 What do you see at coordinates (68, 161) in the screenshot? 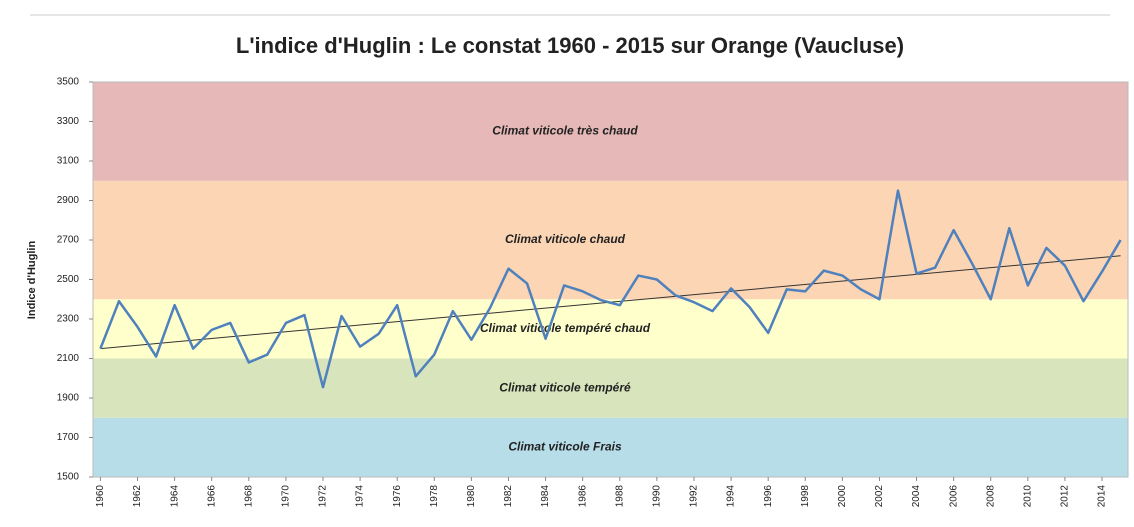
I see `y-tick-label: 3100` at bounding box center [68, 161].